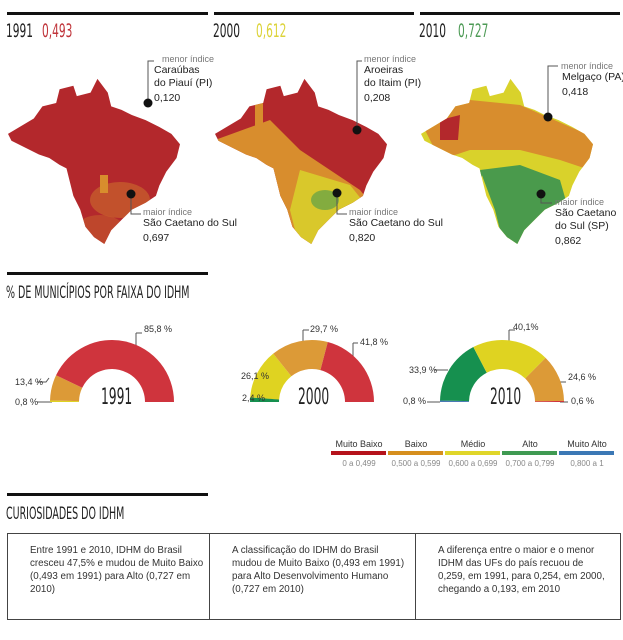 The height and width of the screenshot is (640, 623). What do you see at coordinates (432, 31) in the screenshot?
I see `map-year-2010: 2010` at bounding box center [432, 31].